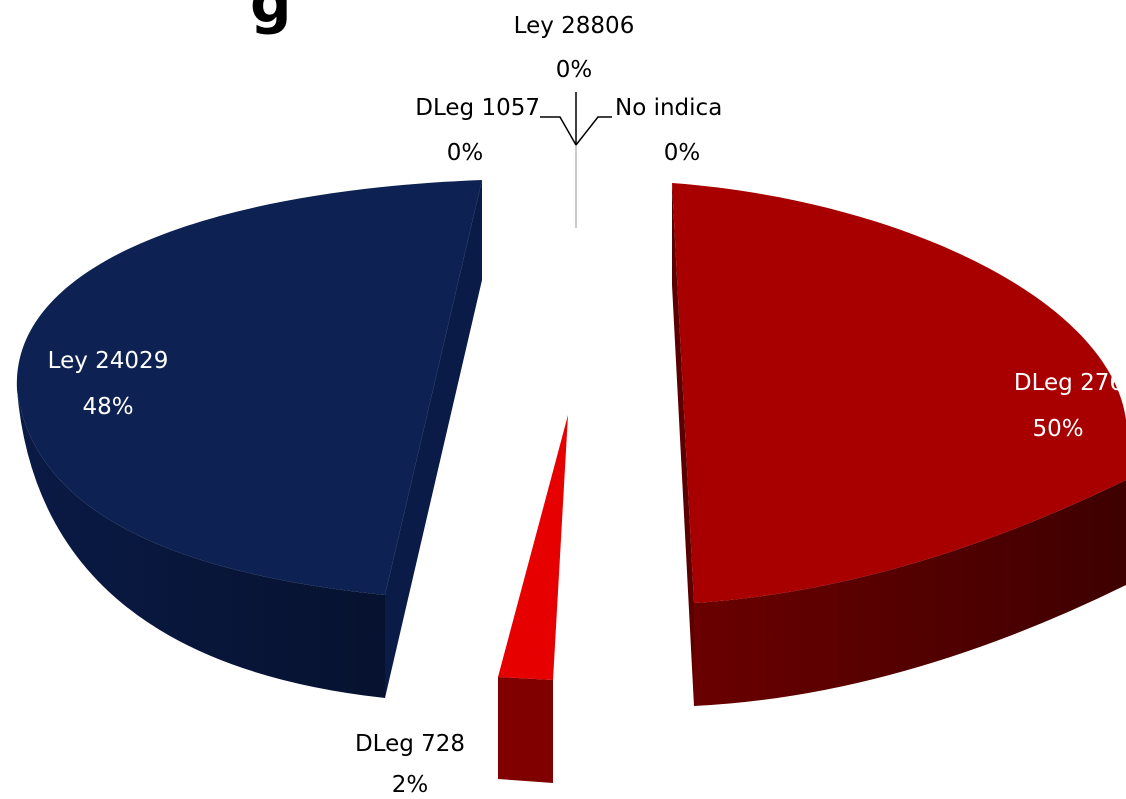 This screenshot has height=799, width=1126. I want to click on slice-dleg-276-side, so click(910, 593).